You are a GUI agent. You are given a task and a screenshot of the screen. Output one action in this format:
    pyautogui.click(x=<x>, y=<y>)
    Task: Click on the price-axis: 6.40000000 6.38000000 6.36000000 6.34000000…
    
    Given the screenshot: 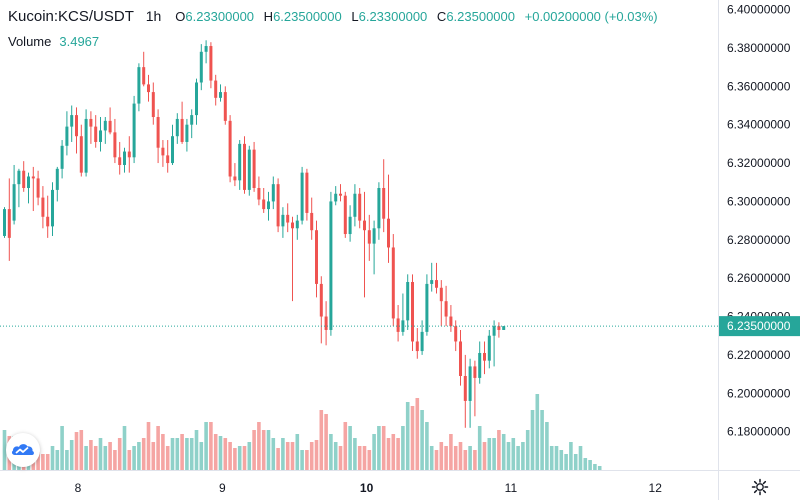 What is the action you would take?
    pyautogui.click(x=759, y=221)
    